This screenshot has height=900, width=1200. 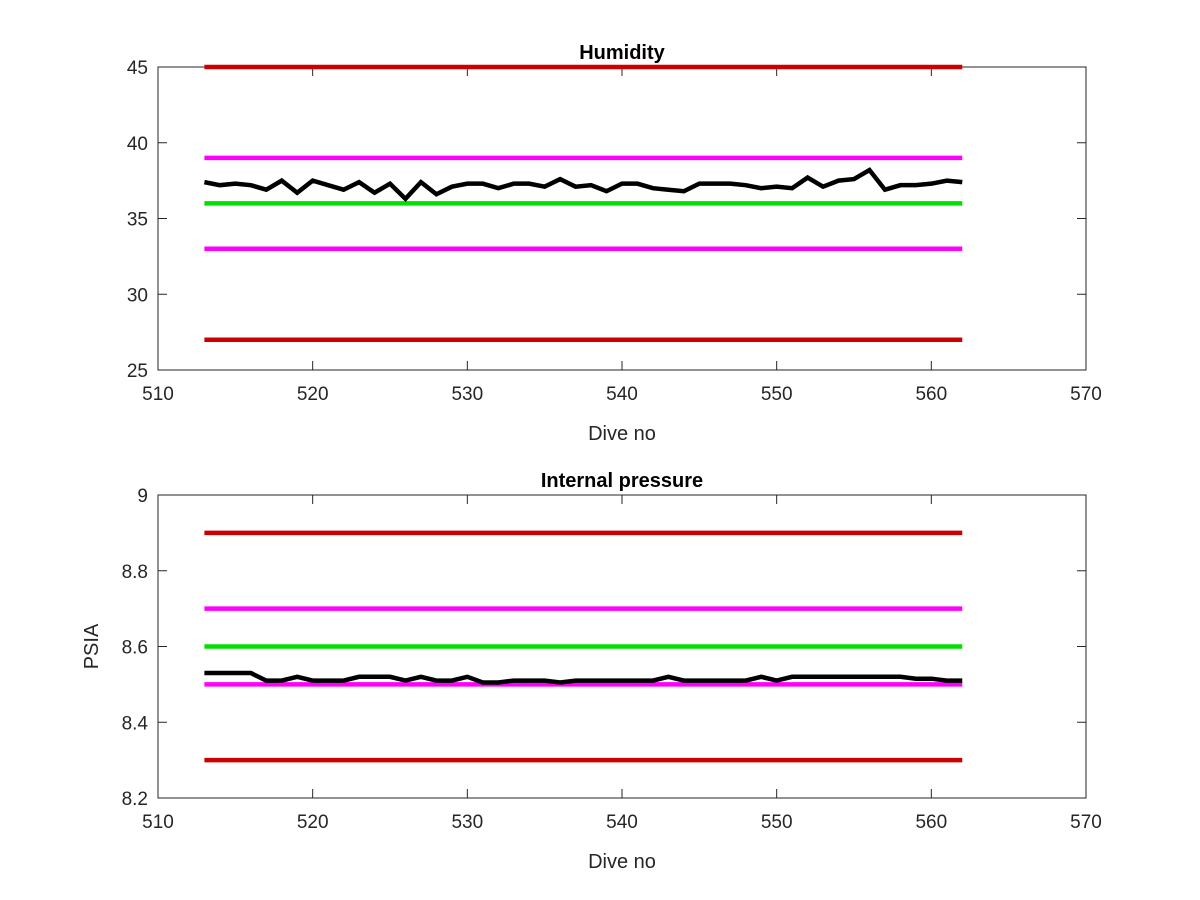 I want to click on y-tick-label: 40, so click(x=137, y=144).